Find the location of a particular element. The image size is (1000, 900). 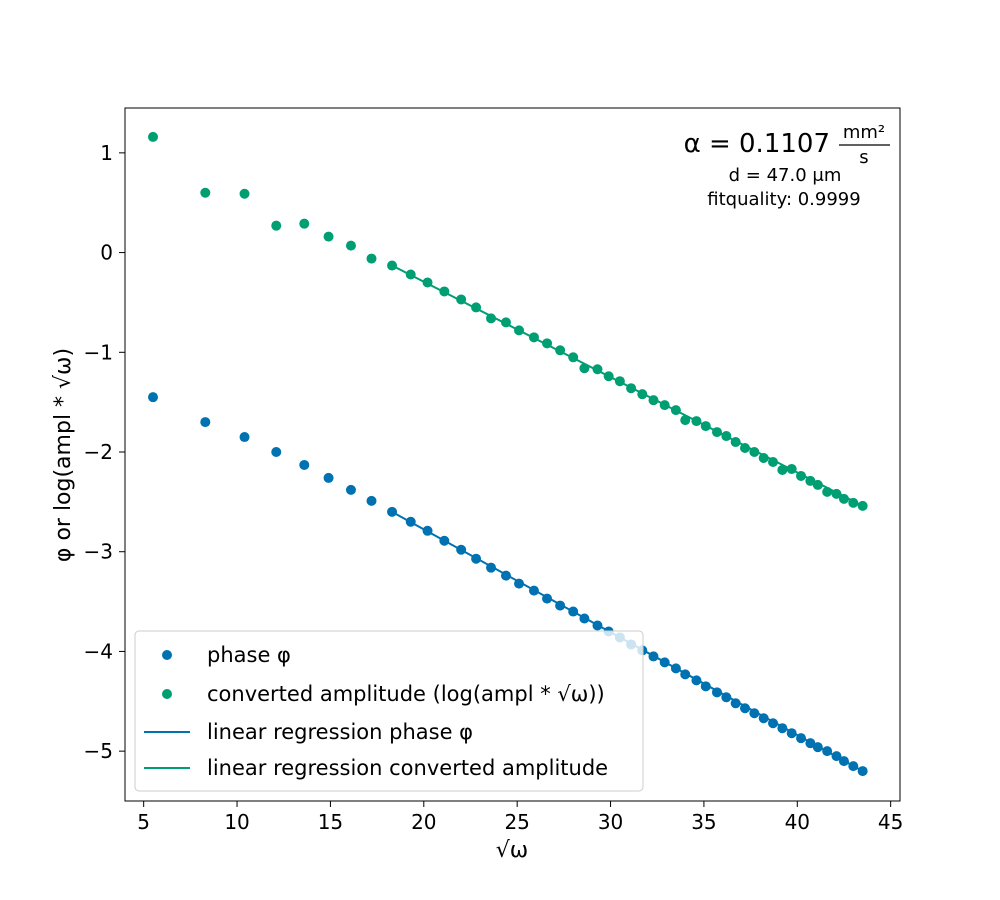

alpha-unit-denominator: s is located at coordinates (863, 157).